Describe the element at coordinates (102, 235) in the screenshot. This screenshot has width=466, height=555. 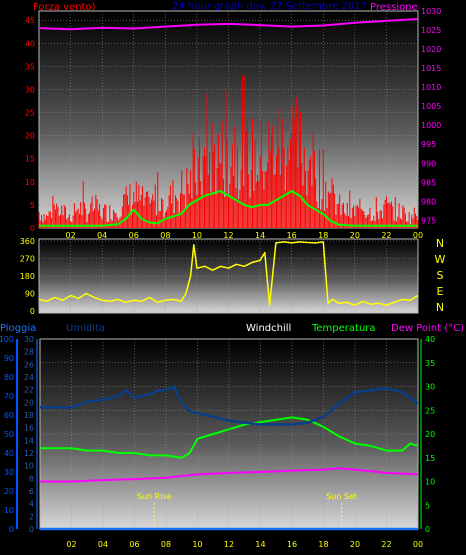
I see `p1-x-tick-label: 04` at that location.